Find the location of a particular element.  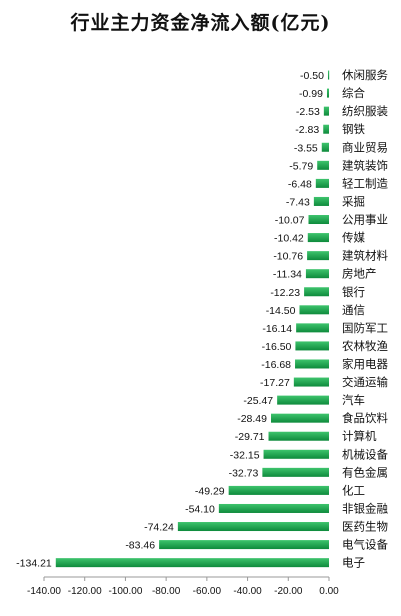

bar-交通运输 is located at coordinates (311, 382).